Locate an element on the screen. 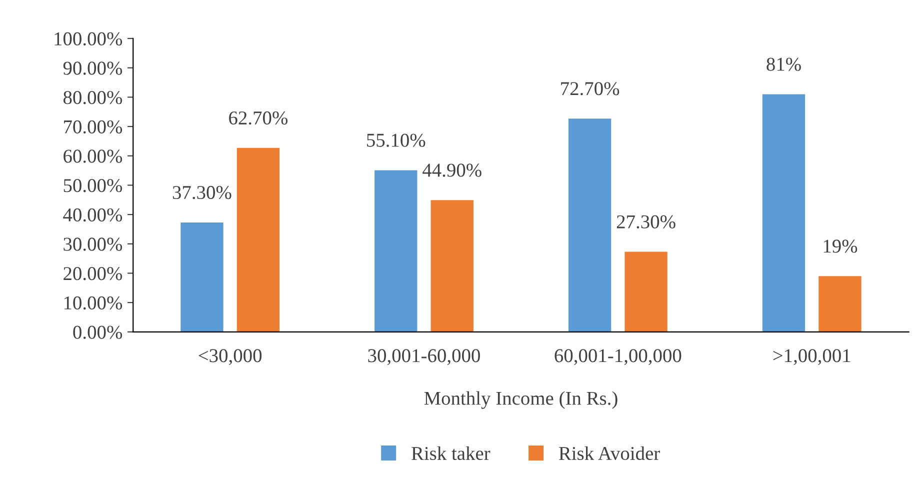  y-tick-label: 60.00% is located at coordinates (93, 156).